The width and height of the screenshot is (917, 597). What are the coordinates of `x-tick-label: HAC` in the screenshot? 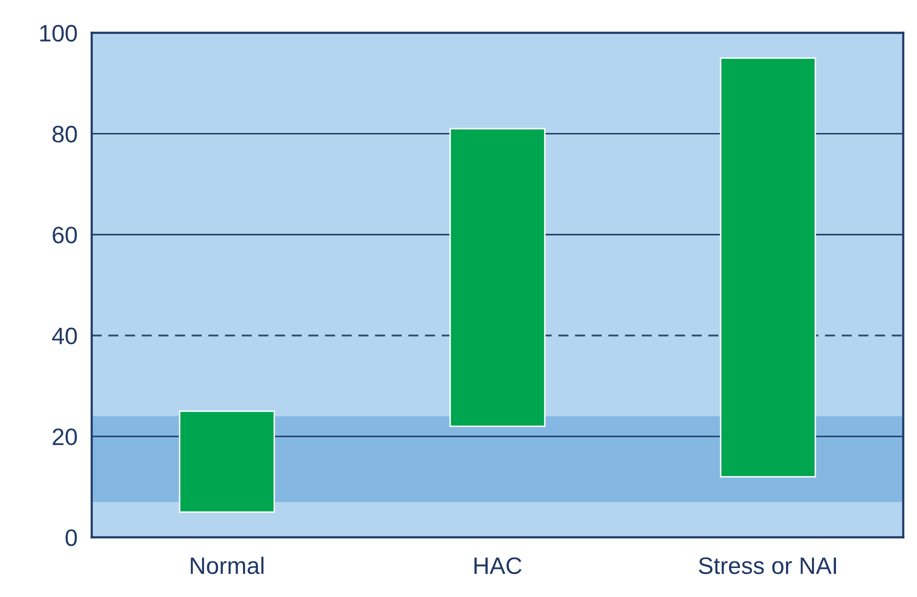 It's located at (498, 565).